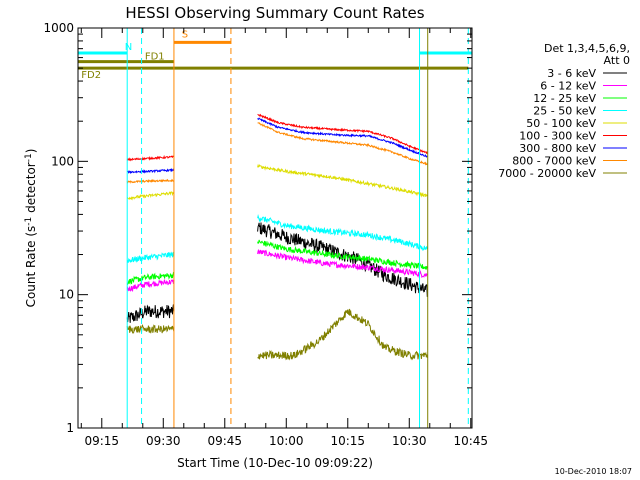 The width and height of the screenshot is (640, 480). I want to click on x-tick-label: 10:45, so click(470, 441).